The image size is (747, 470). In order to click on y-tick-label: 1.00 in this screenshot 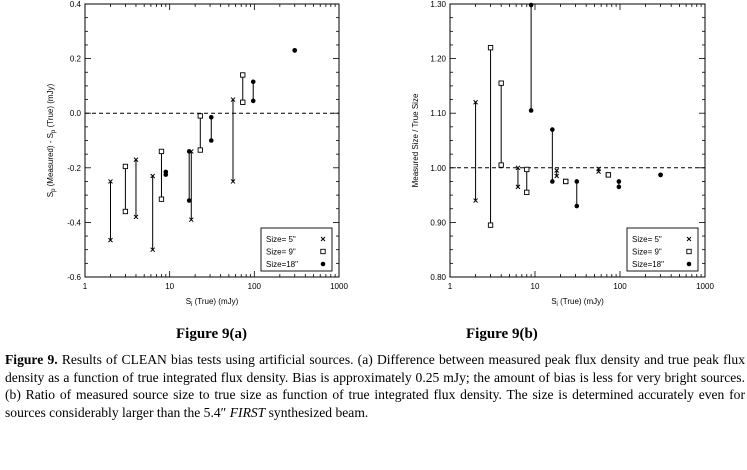, I will do `click(438, 168)`.